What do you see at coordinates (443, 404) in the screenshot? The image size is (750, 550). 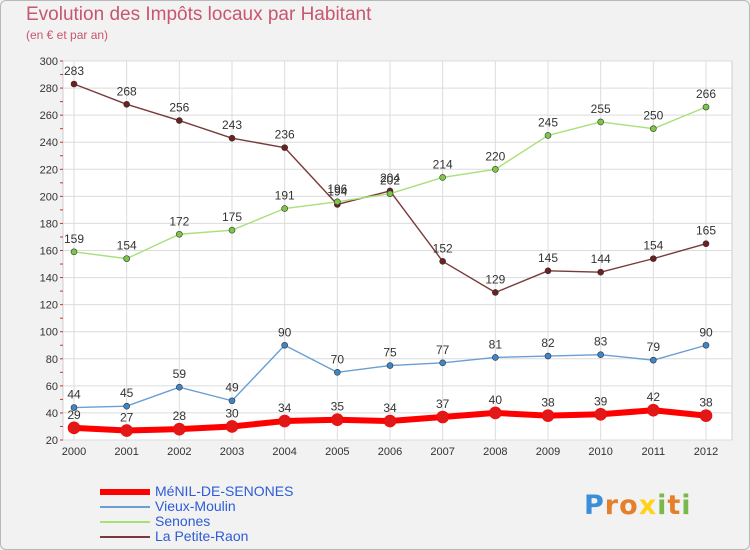 I see `data-label: 37` at bounding box center [443, 404].